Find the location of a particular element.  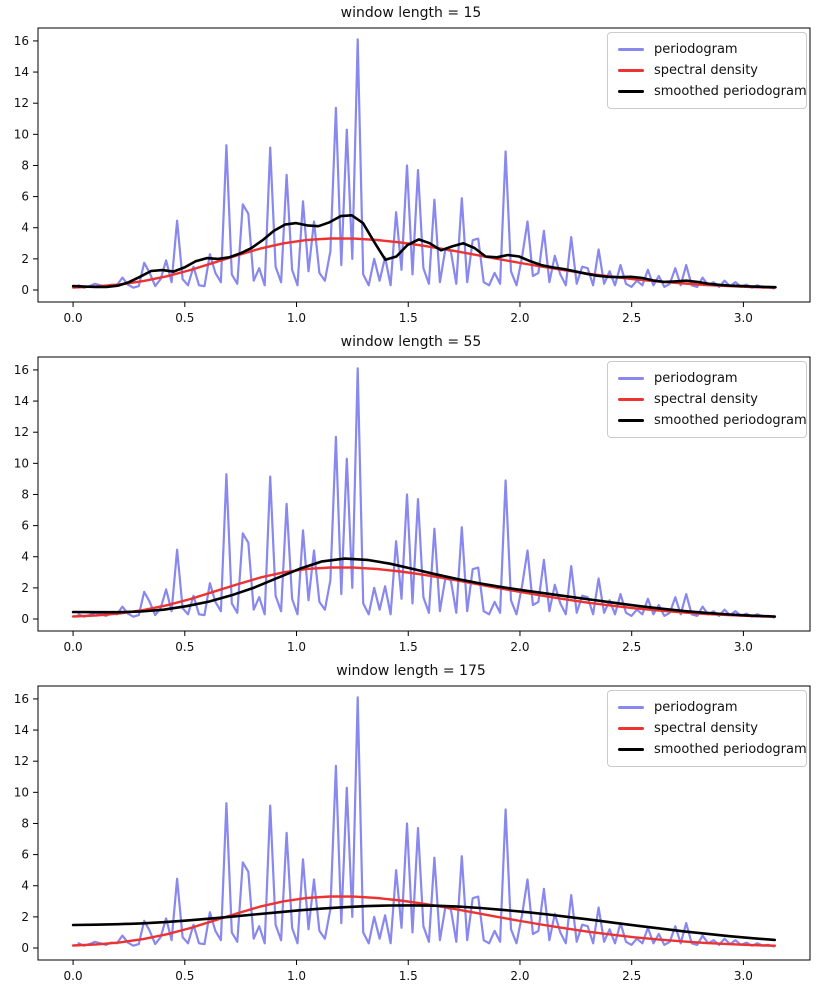

plot-title: window length = 15 is located at coordinates (411, 13).